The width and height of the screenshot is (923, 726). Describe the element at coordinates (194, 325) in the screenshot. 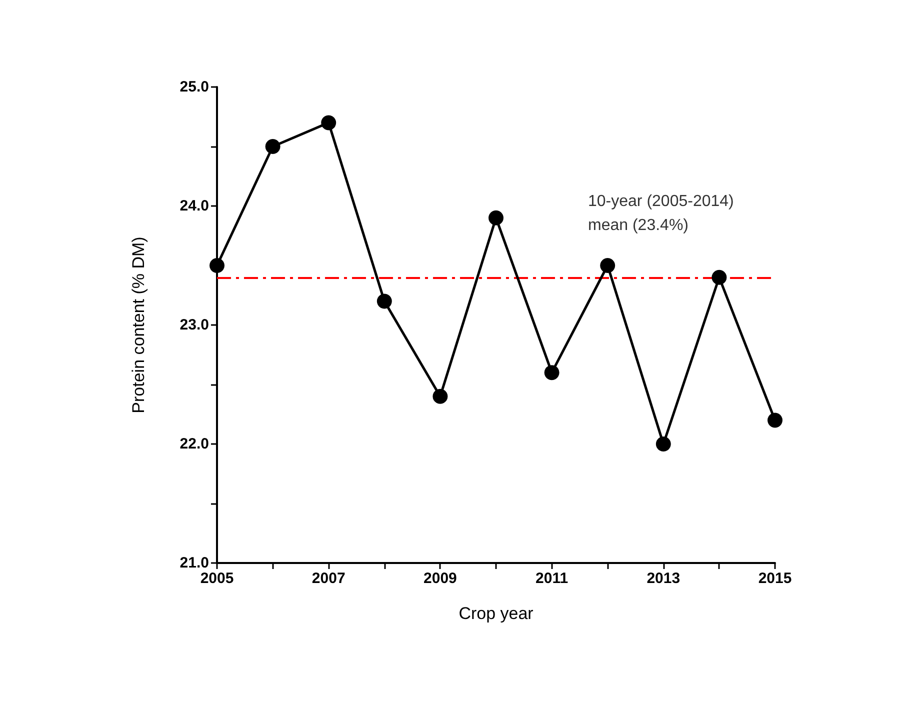

I see `y-tick-label: 23.0` at that location.